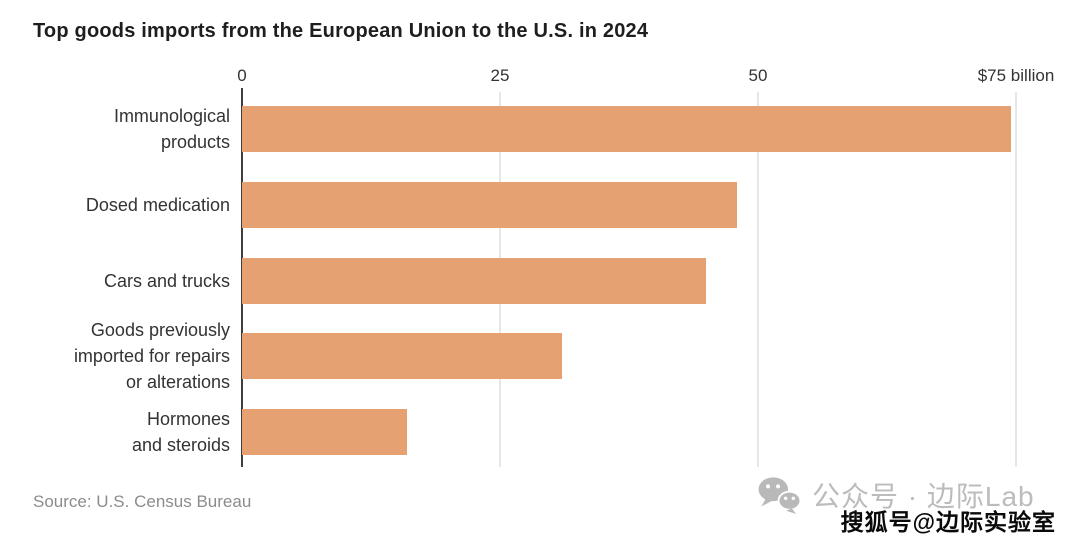  I want to click on x-tick-label-0: 0, so click(242, 75).